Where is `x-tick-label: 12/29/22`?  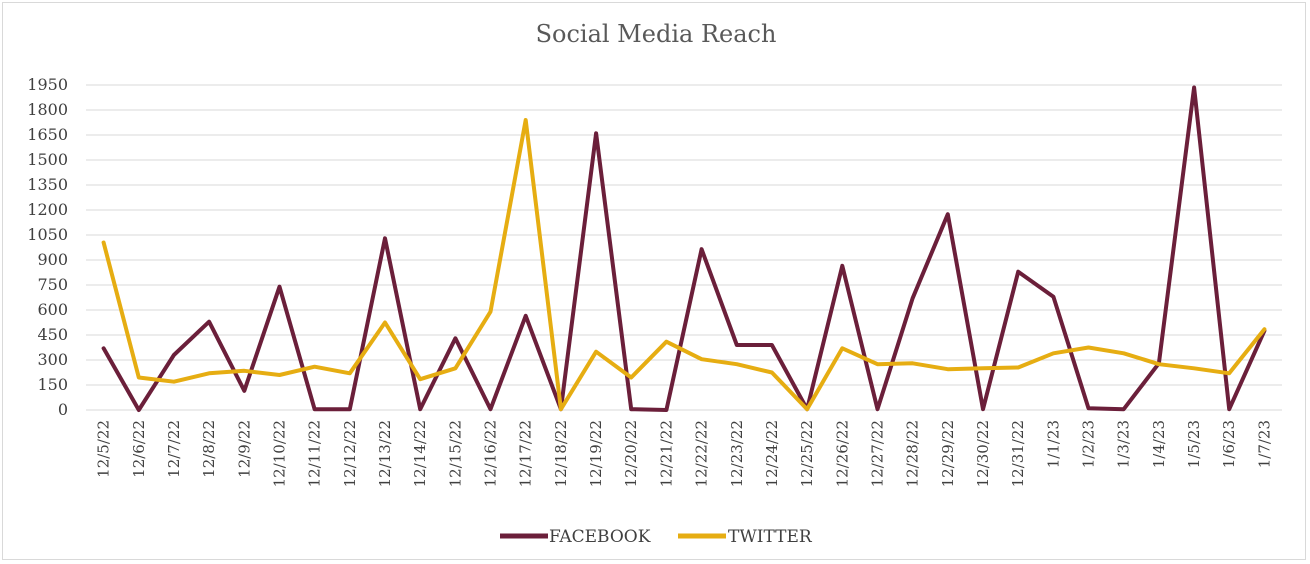 x-tick-label: 12/29/22 is located at coordinates (948, 453).